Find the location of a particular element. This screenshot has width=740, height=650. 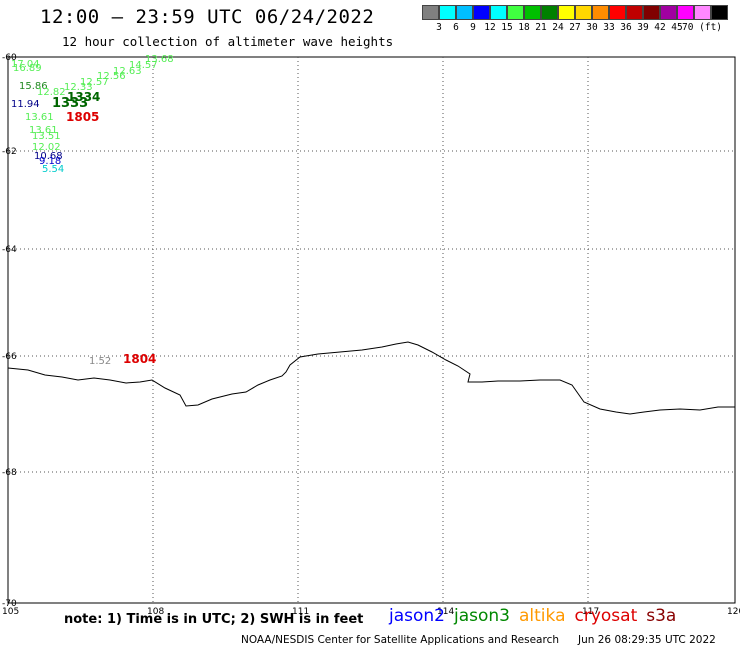

mission-label-s3a: s3a is located at coordinates (661, 616).